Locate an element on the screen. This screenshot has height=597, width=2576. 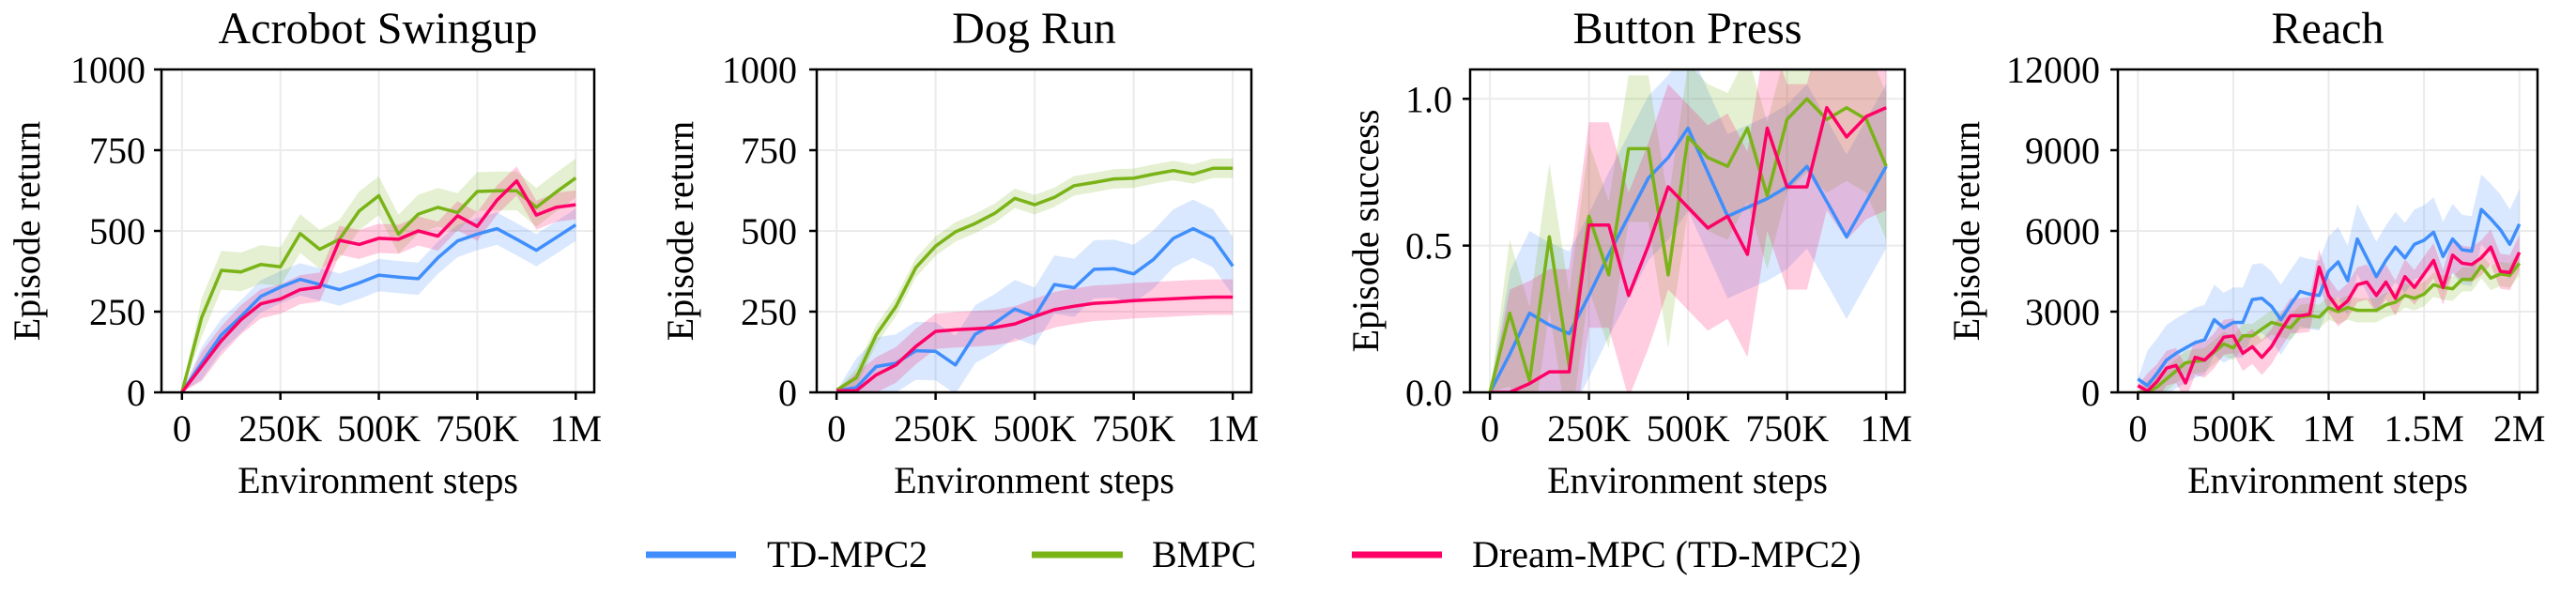
y-tick-label: 12000 is located at coordinates (2053, 70).